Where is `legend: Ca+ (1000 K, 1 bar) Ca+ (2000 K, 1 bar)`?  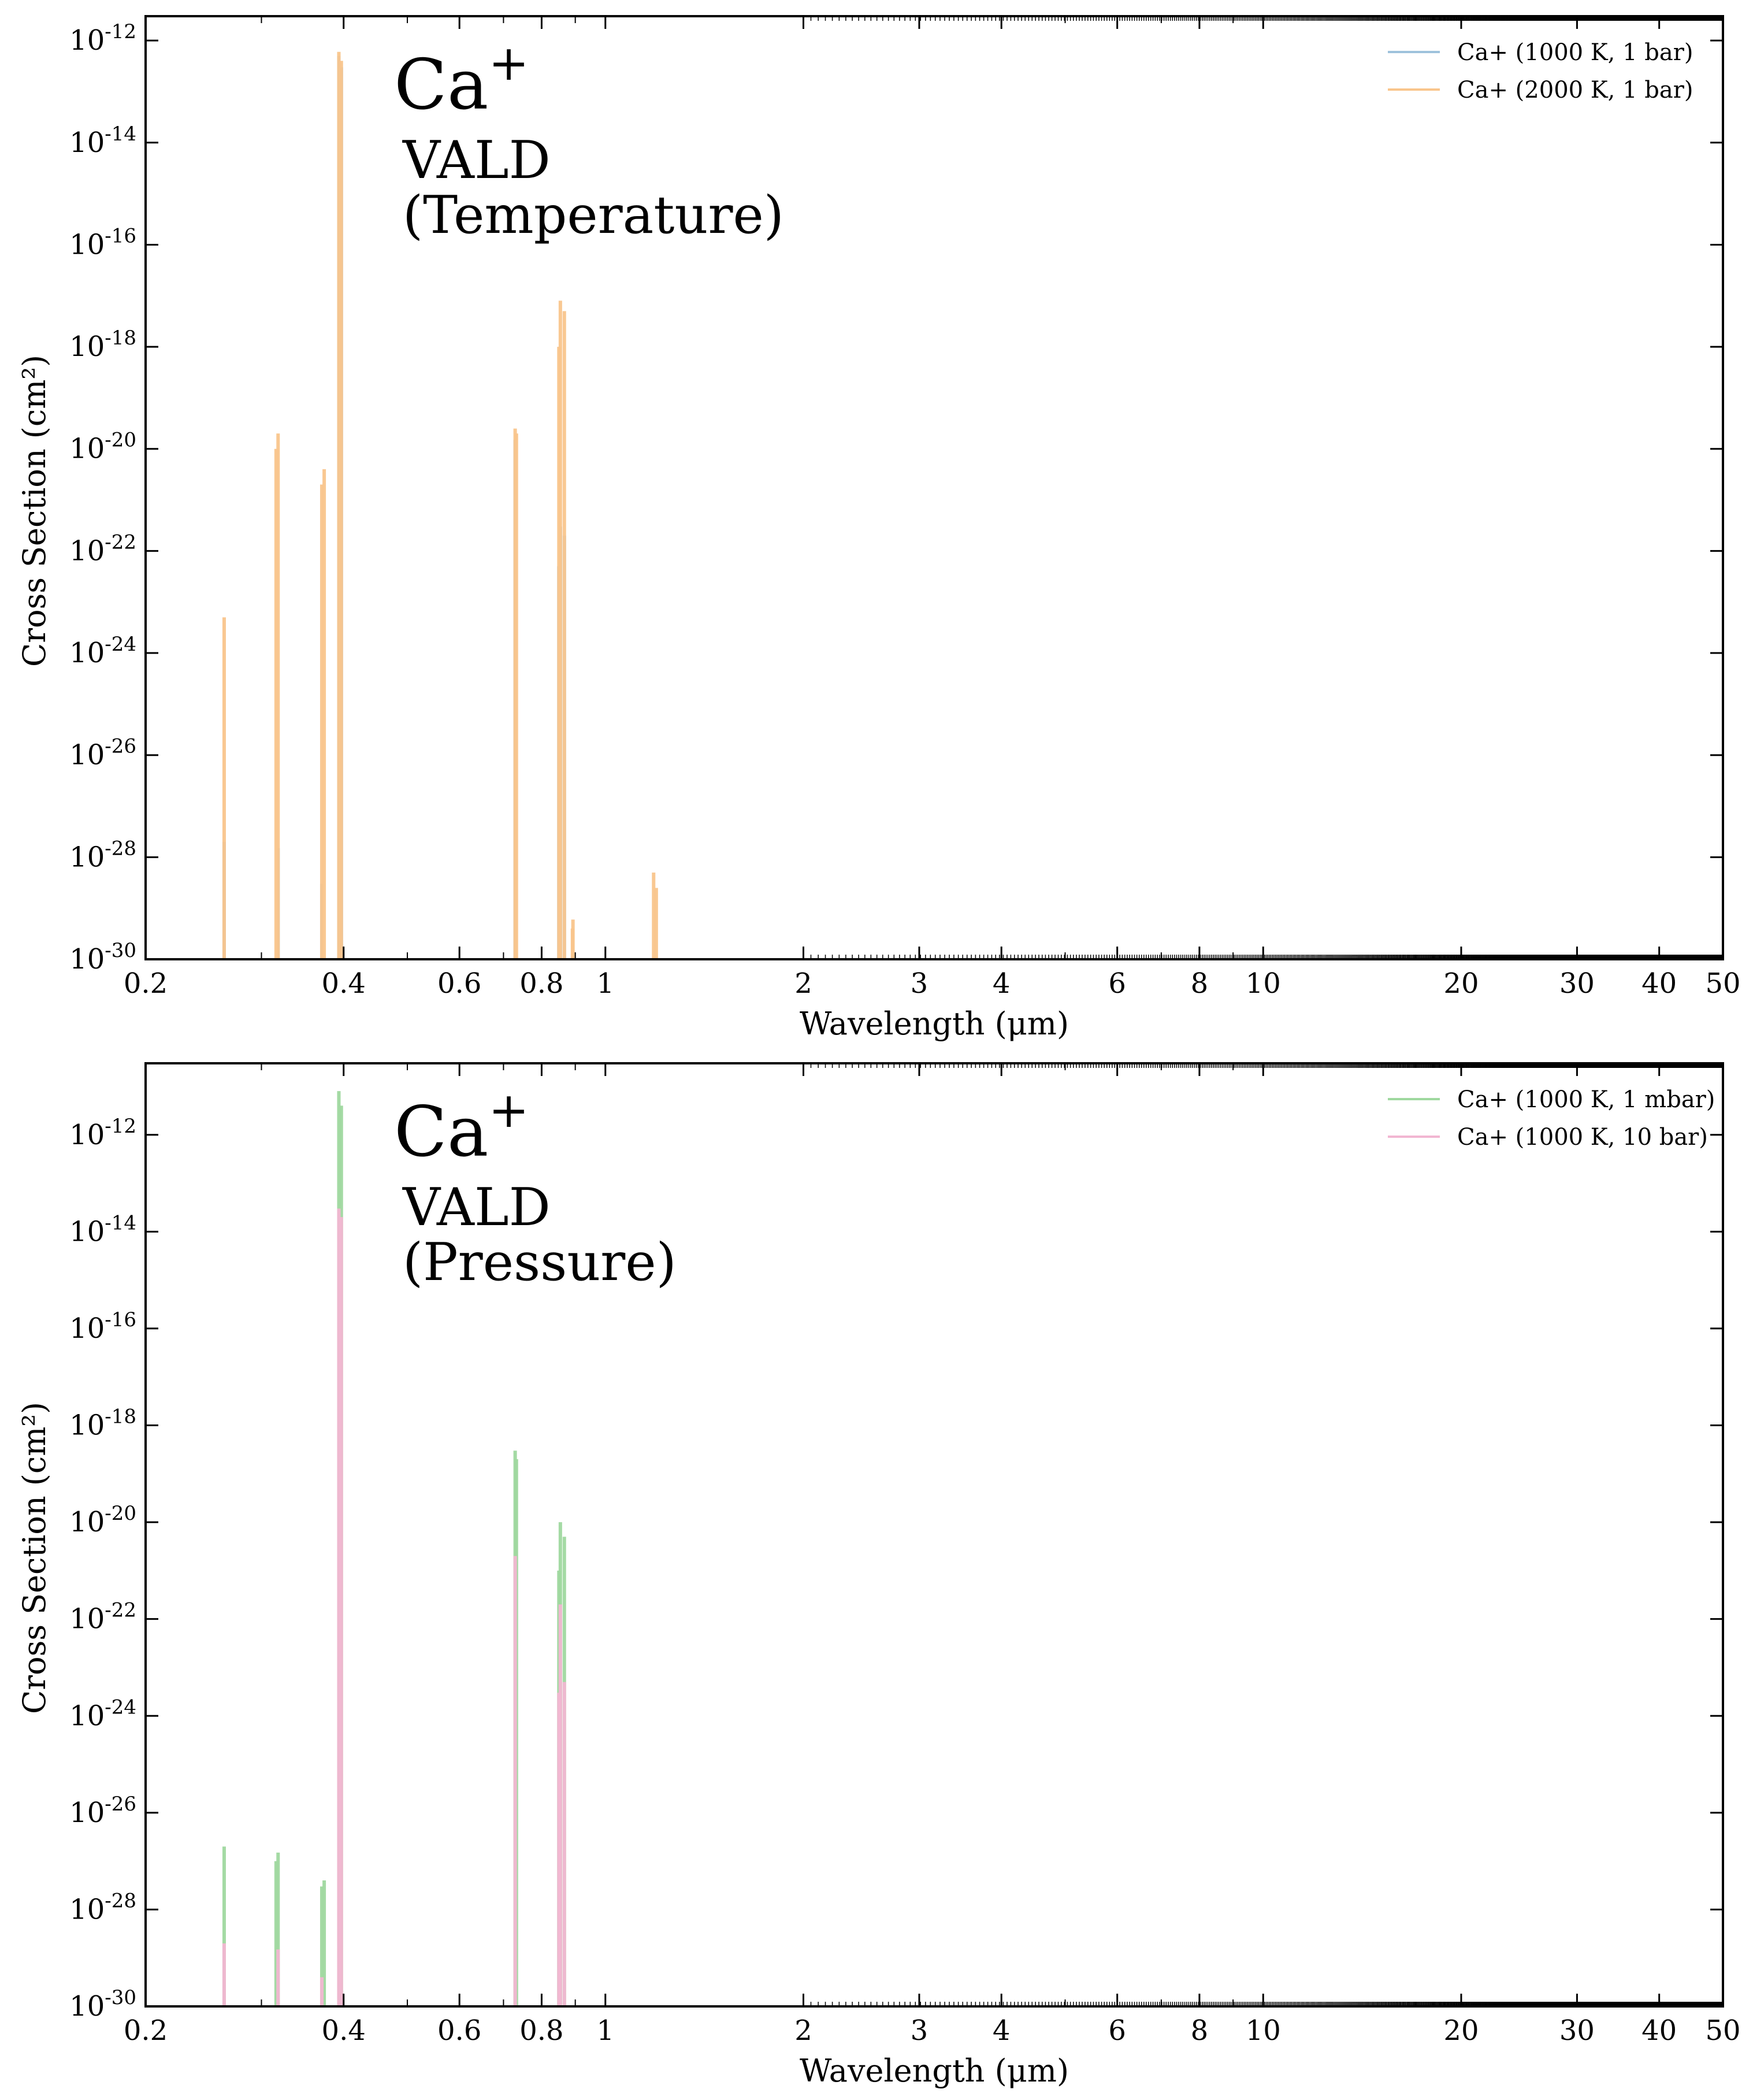 legend: Ca+ (1000 K, 1 bar) Ca+ (2000 K, 1 bar) is located at coordinates (1540, 71).